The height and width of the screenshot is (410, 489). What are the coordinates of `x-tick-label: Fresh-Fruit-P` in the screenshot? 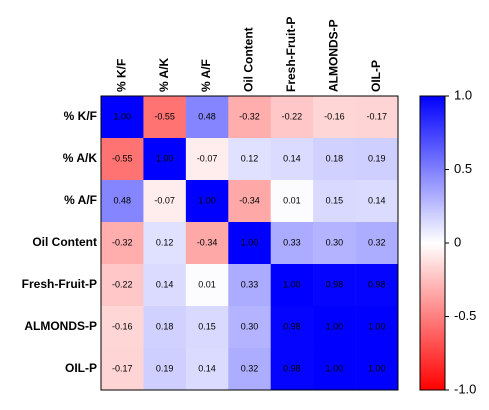 It's located at (291, 54).